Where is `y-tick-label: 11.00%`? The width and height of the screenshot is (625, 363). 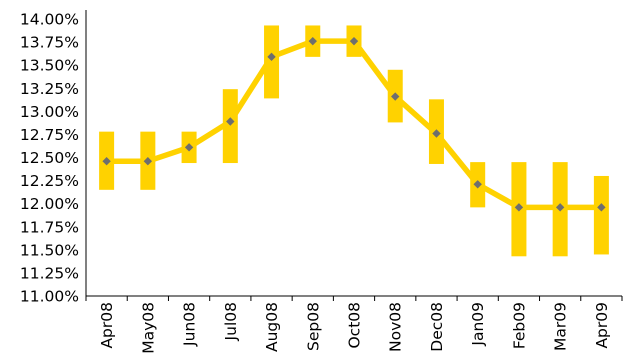 y-tick-label: 11.00% is located at coordinates (49, 297).